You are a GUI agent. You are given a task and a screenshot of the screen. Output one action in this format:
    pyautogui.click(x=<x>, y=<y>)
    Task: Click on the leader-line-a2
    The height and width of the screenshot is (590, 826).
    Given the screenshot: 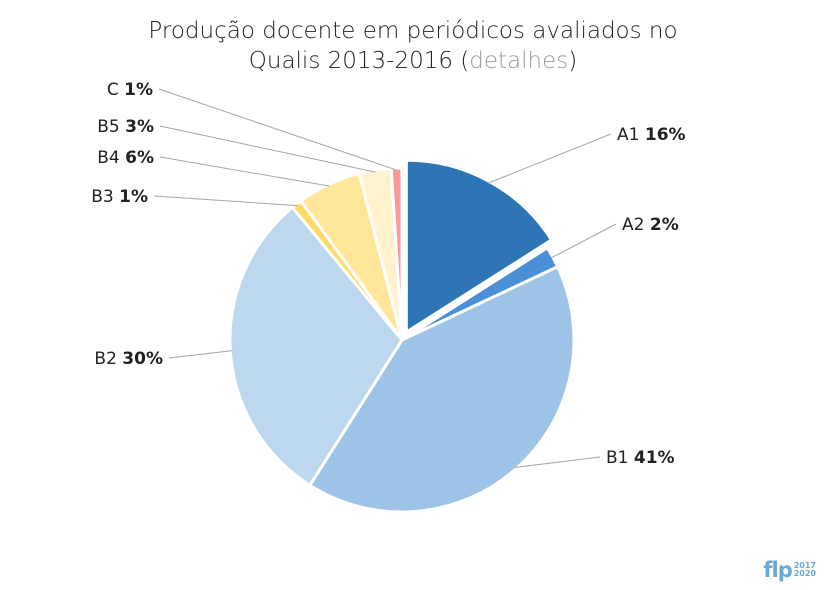 What is the action you would take?
    pyautogui.click(x=583, y=241)
    